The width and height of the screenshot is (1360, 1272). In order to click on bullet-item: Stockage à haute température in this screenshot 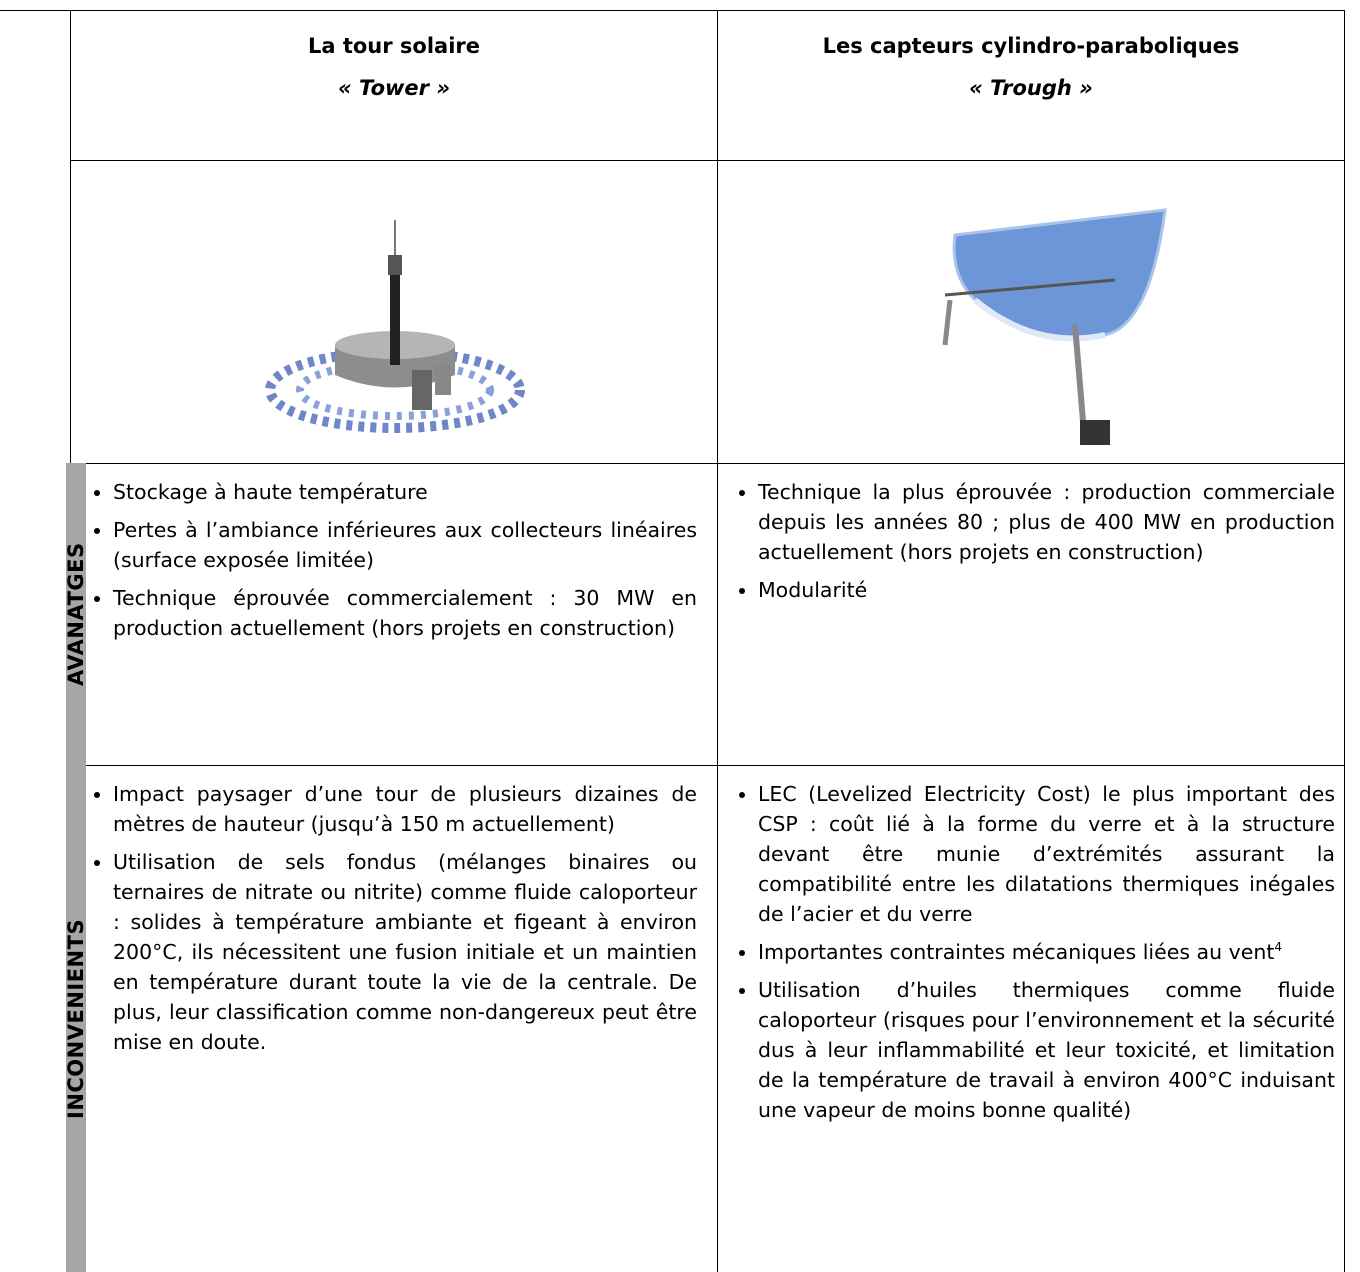, I will do `click(405, 492)`.